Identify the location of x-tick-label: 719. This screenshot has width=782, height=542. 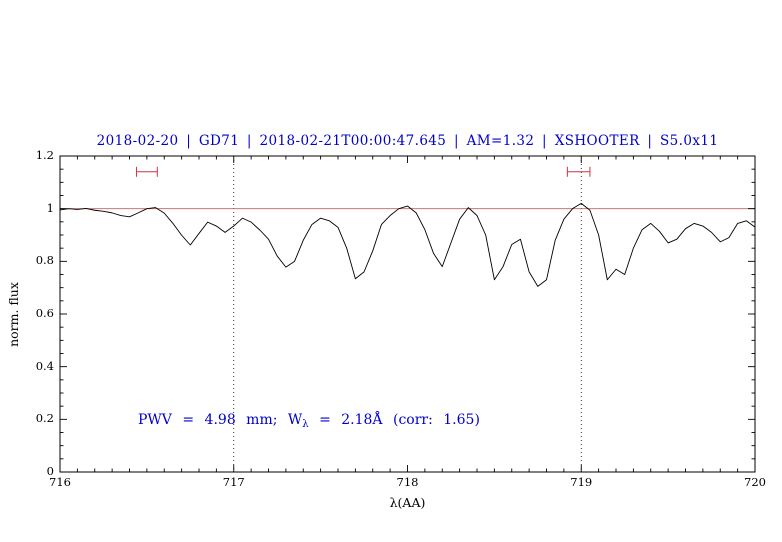
(581, 482).